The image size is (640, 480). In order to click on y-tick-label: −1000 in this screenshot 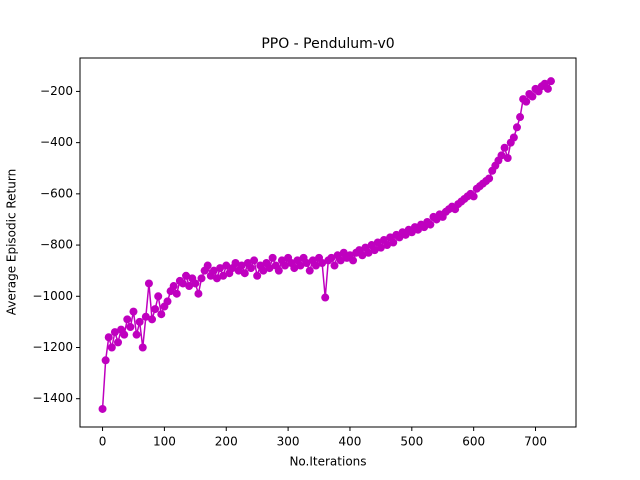, I will do `click(52, 296)`.